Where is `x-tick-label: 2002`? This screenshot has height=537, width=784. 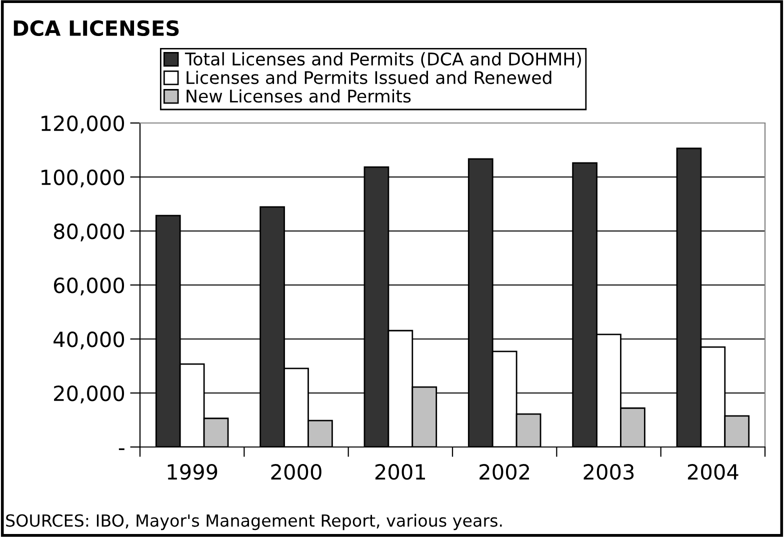 x-tick-label: 2002 is located at coordinates (505, 472).